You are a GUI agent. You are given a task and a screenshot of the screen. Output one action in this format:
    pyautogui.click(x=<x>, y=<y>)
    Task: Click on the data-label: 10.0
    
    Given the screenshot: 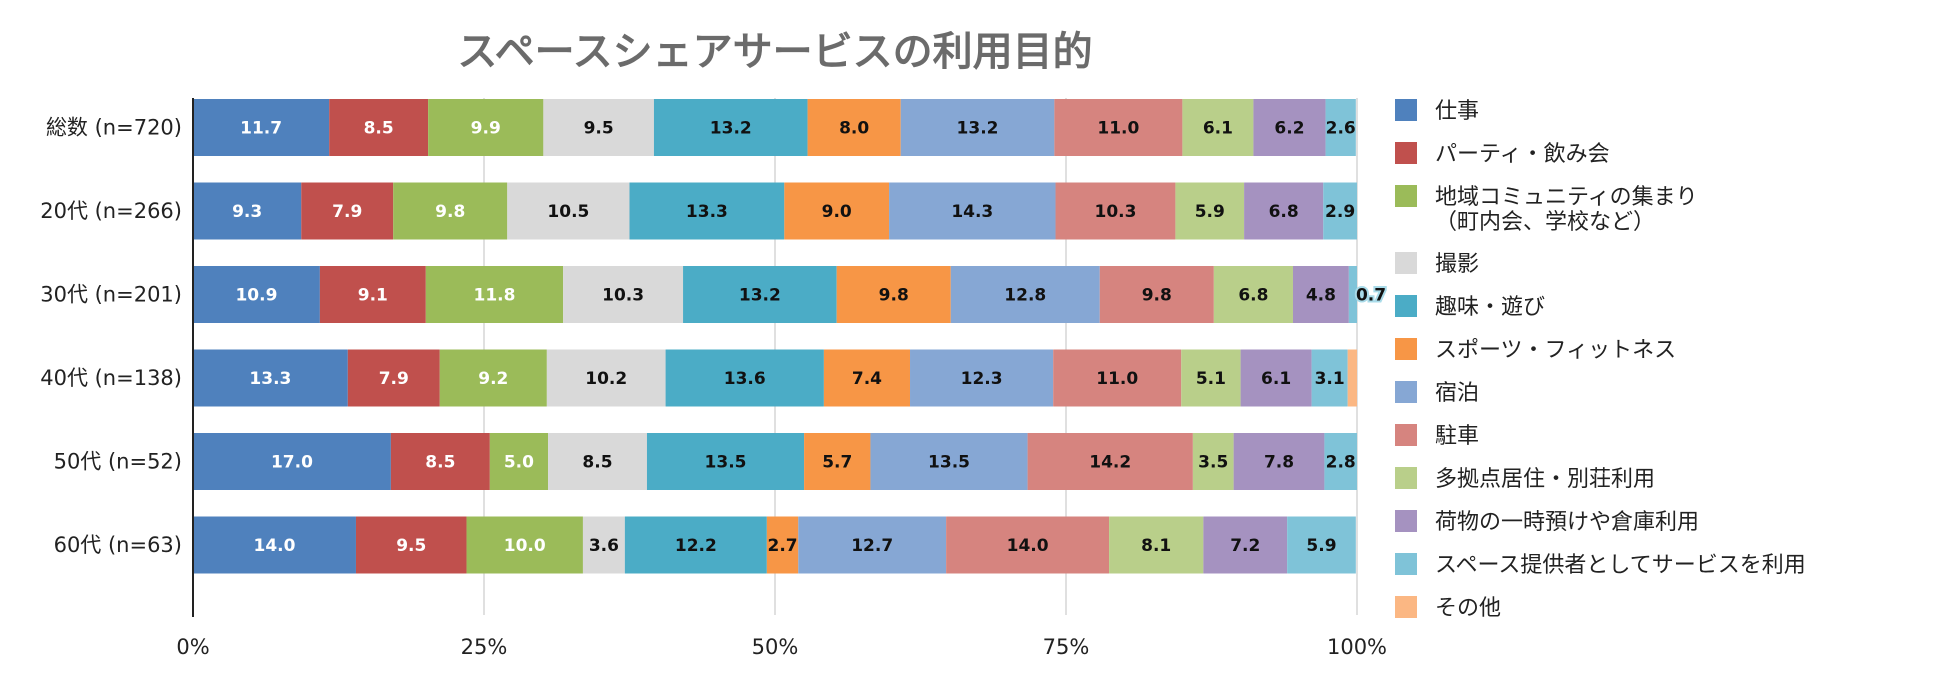 What is the action you would take?
    pyautogui.click(x=525, y=546)
    